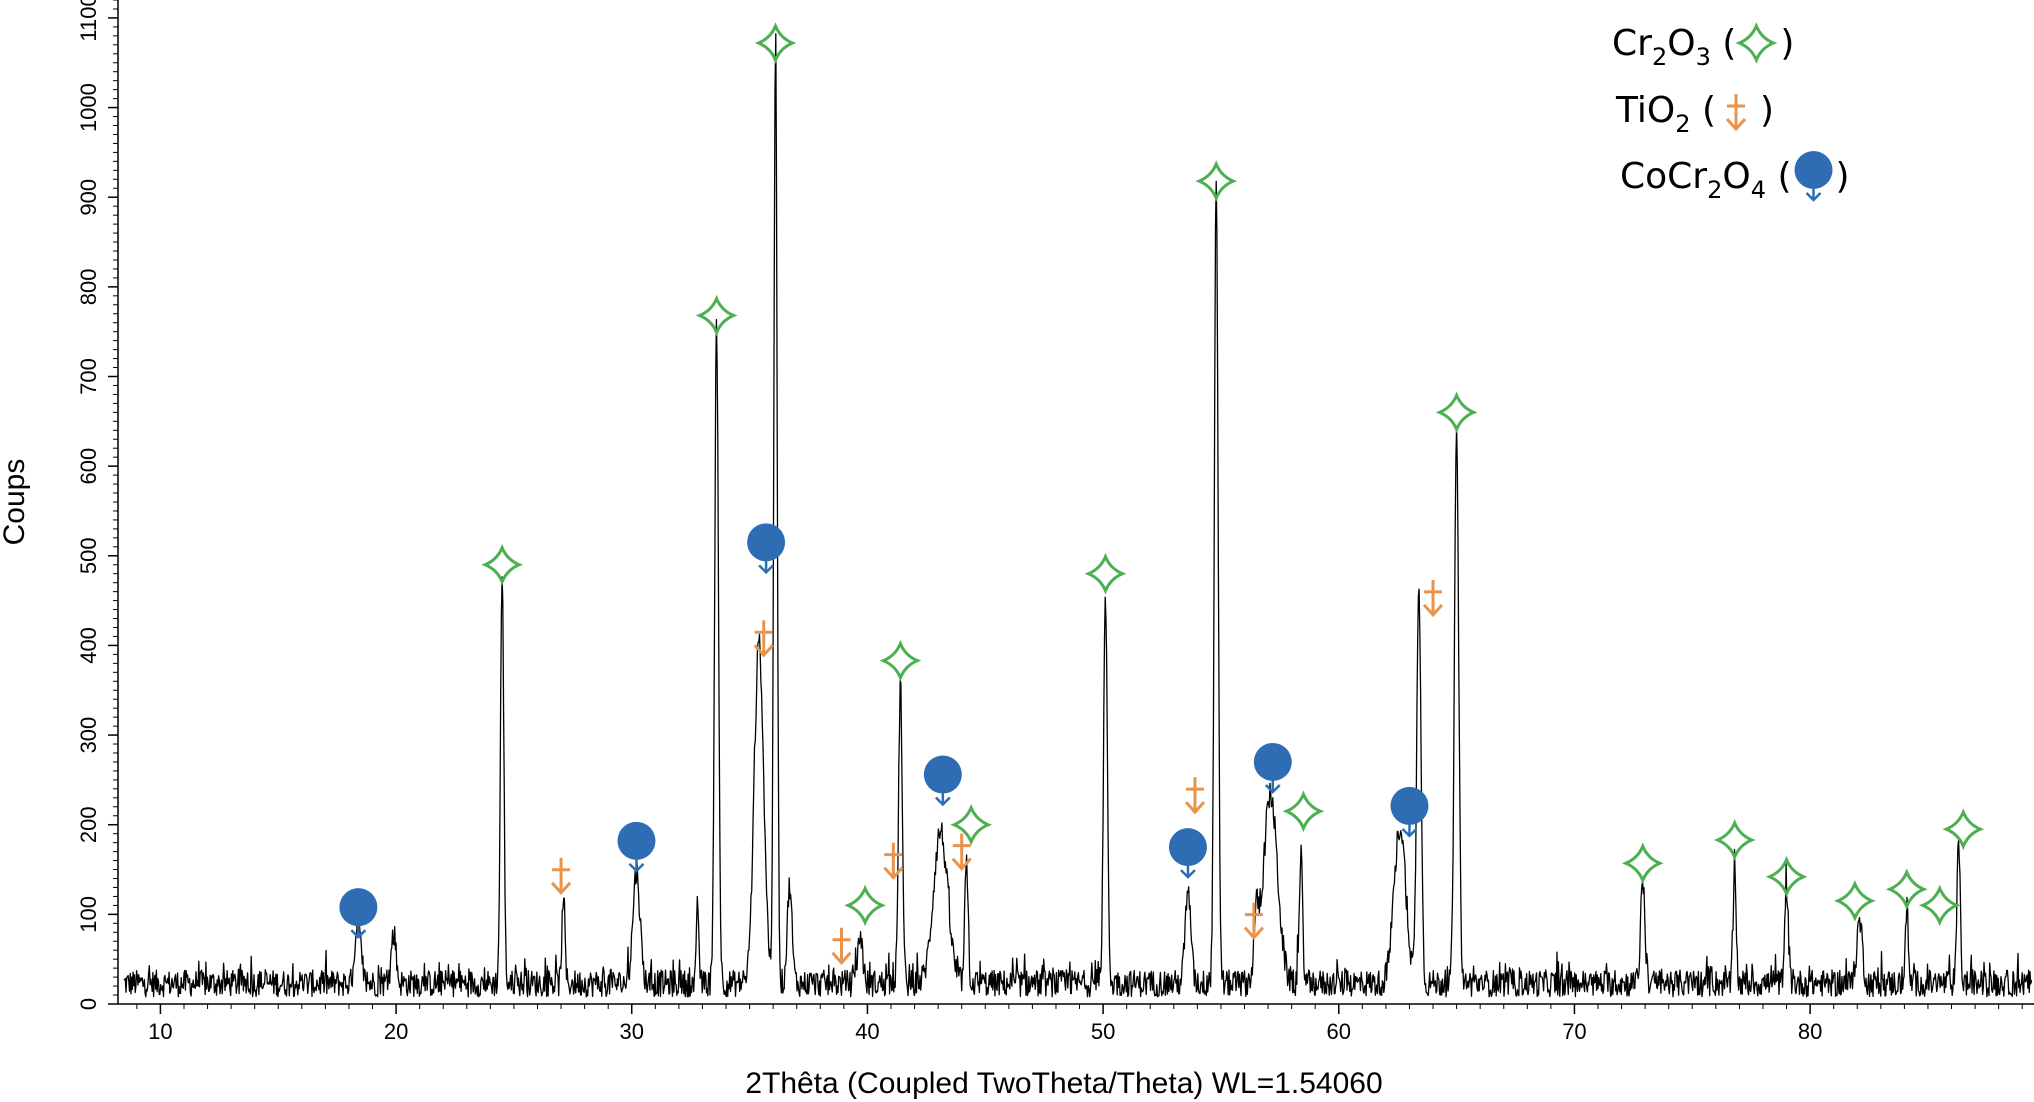 The width and height of the screenshot is (2034, 1102). What do you see at coordinates (88, 286) in the screenshot?
I see `y-tick-label: 800` at bounding box center [88, 286].